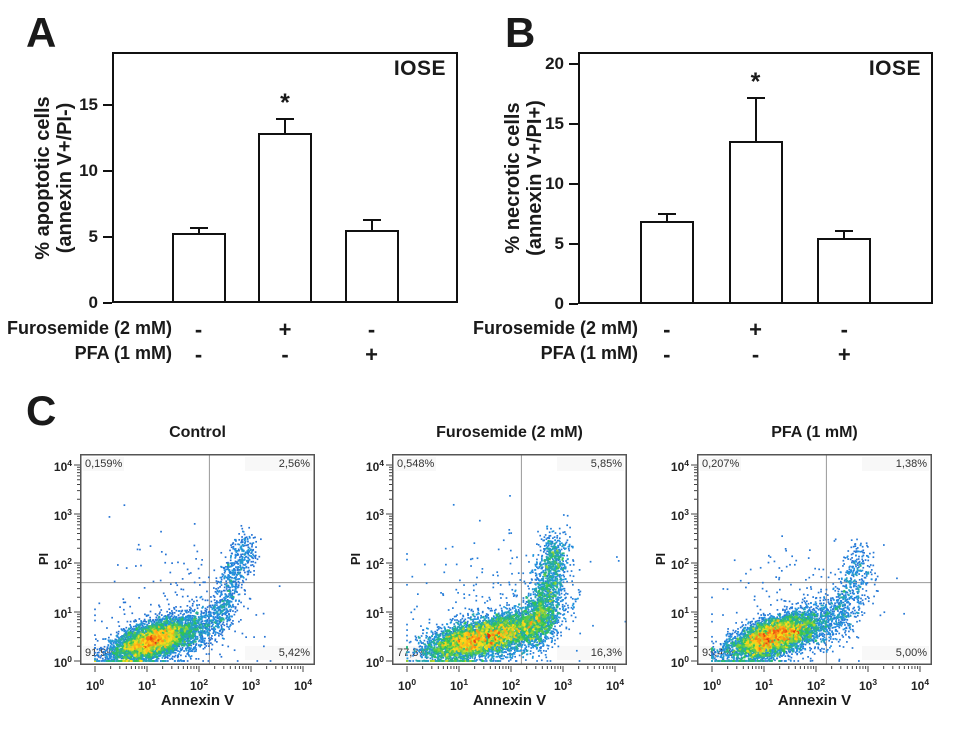  I want to click on panel-a-letter: A, so click(41, 32).